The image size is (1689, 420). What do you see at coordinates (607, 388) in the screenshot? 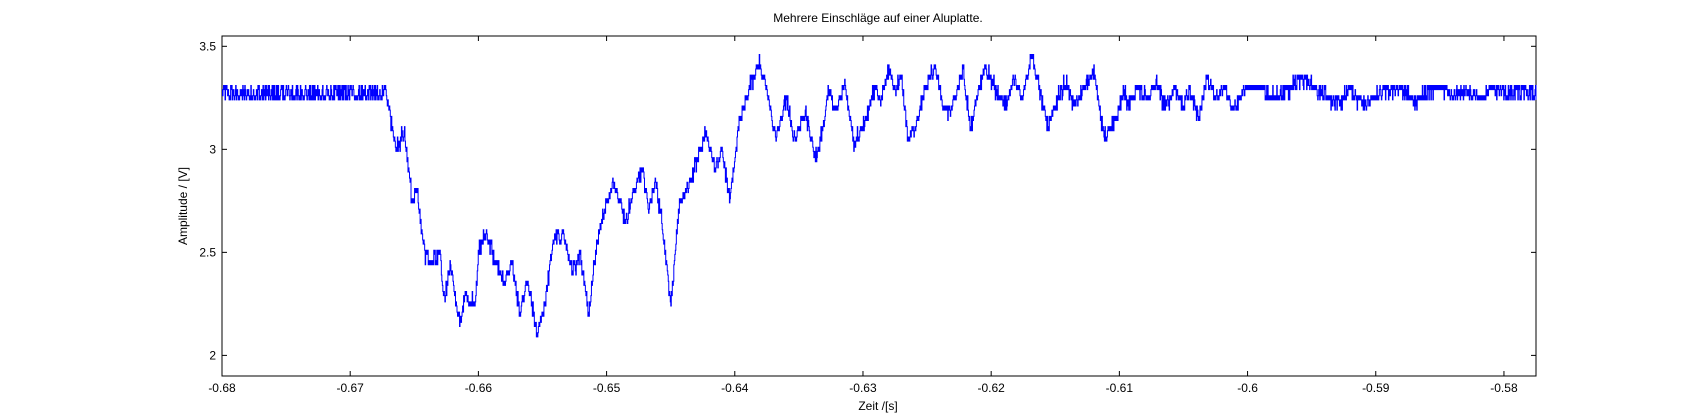
I see `x-tick-label: -0.65` at bounding box center [607, 388].